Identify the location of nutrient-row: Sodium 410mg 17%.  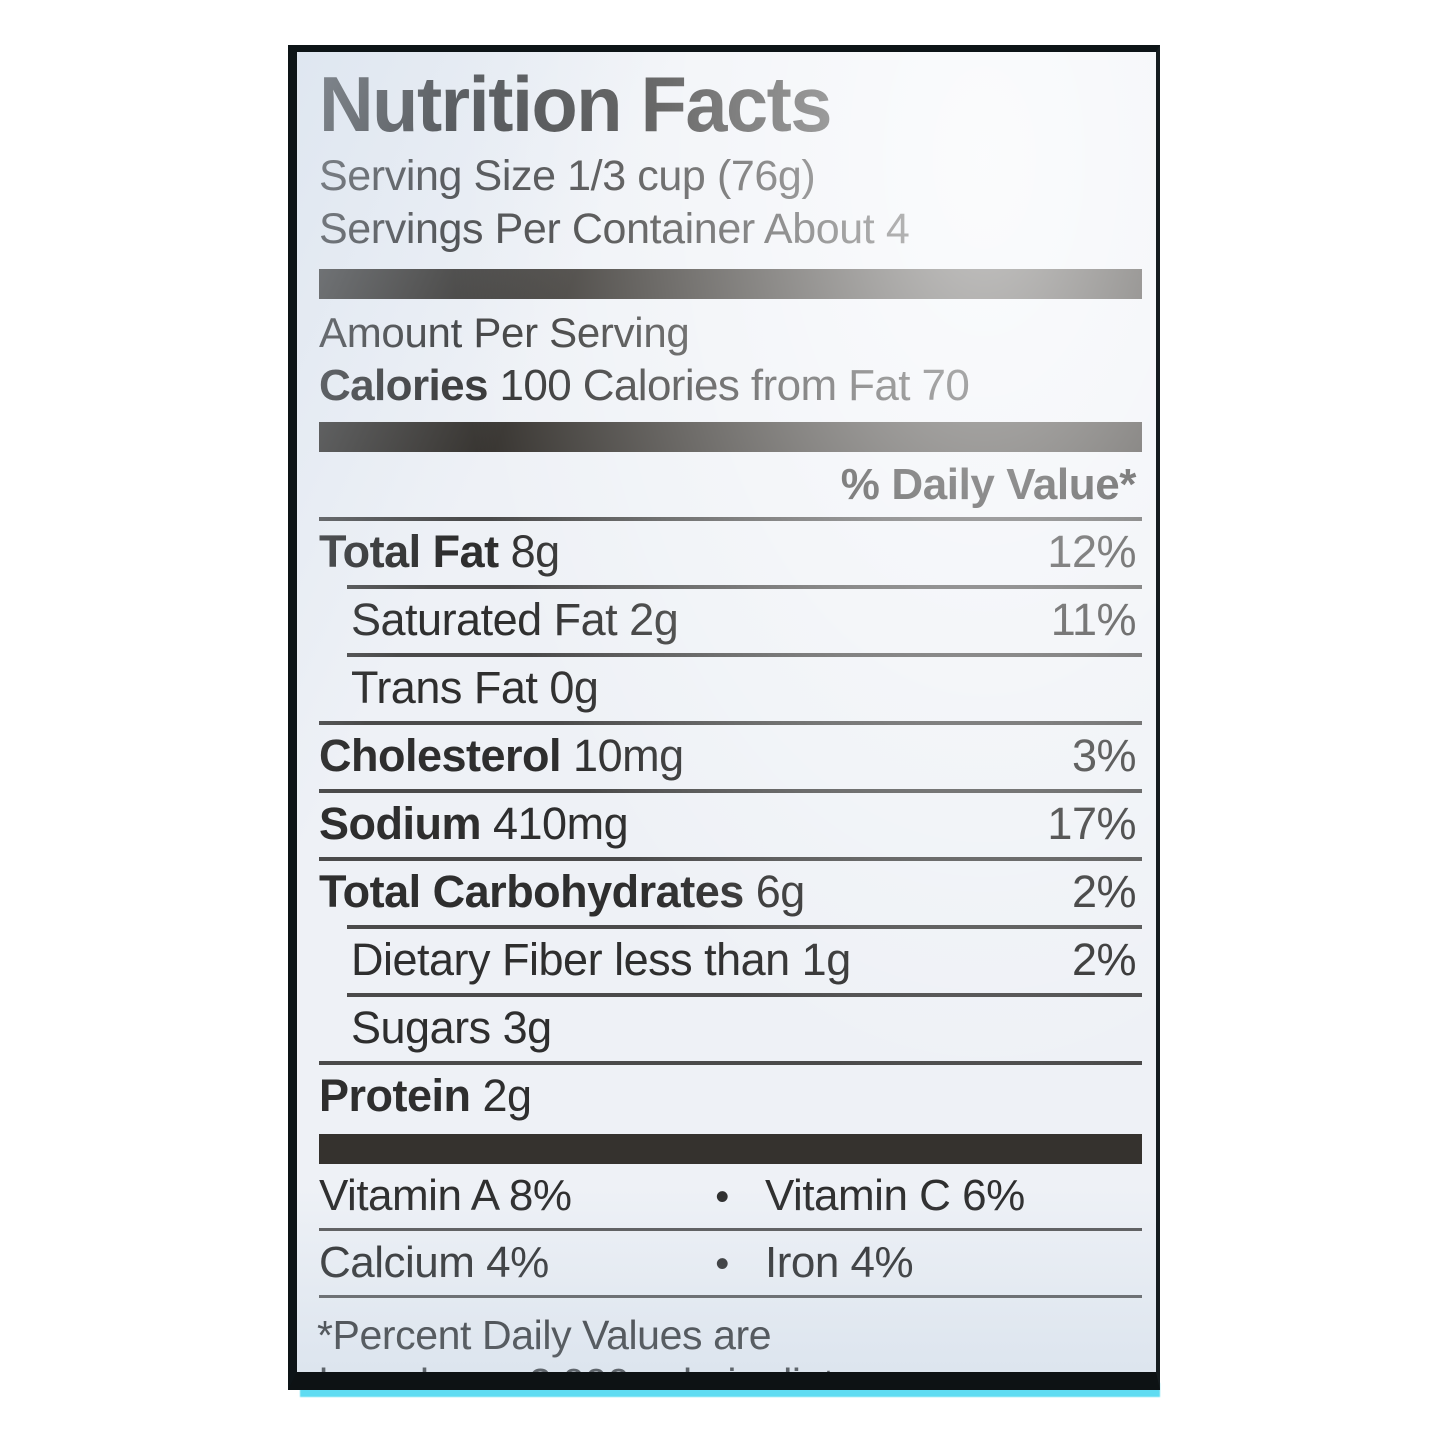
(730, 824).